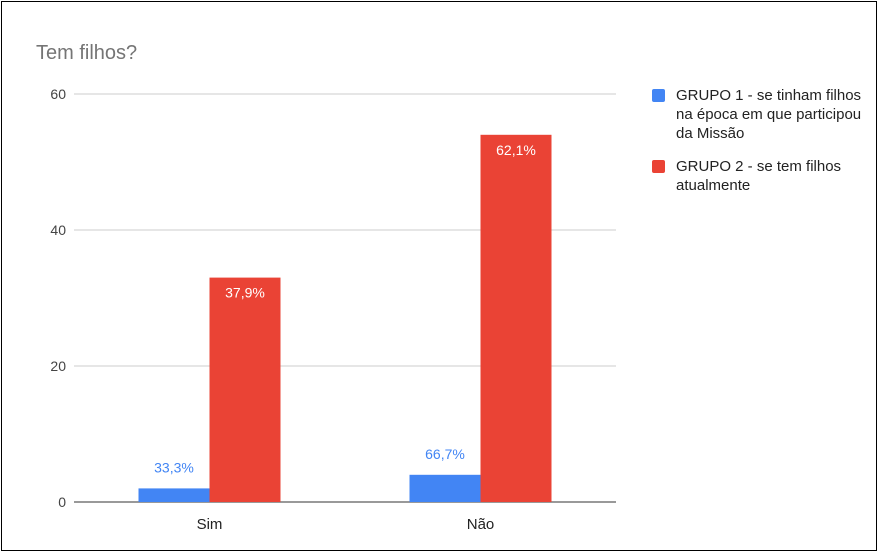  I want to click on y-tick-label: 40, so click(58, 230).